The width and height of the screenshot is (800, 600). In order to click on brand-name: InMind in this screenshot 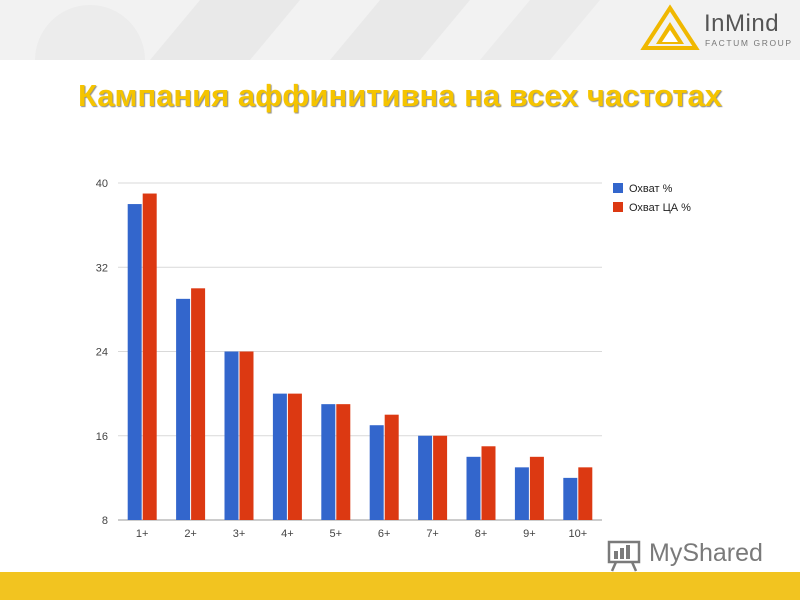, I will do `click(742, 23)`.